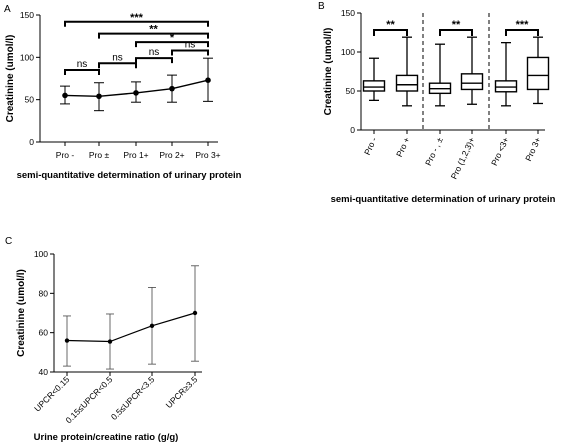 The height and width of the screenshot is (448, 583). Describe the element at coordinates (523, 25) in the screenshot. I see `panel-b-sig-label: ***` at that location.